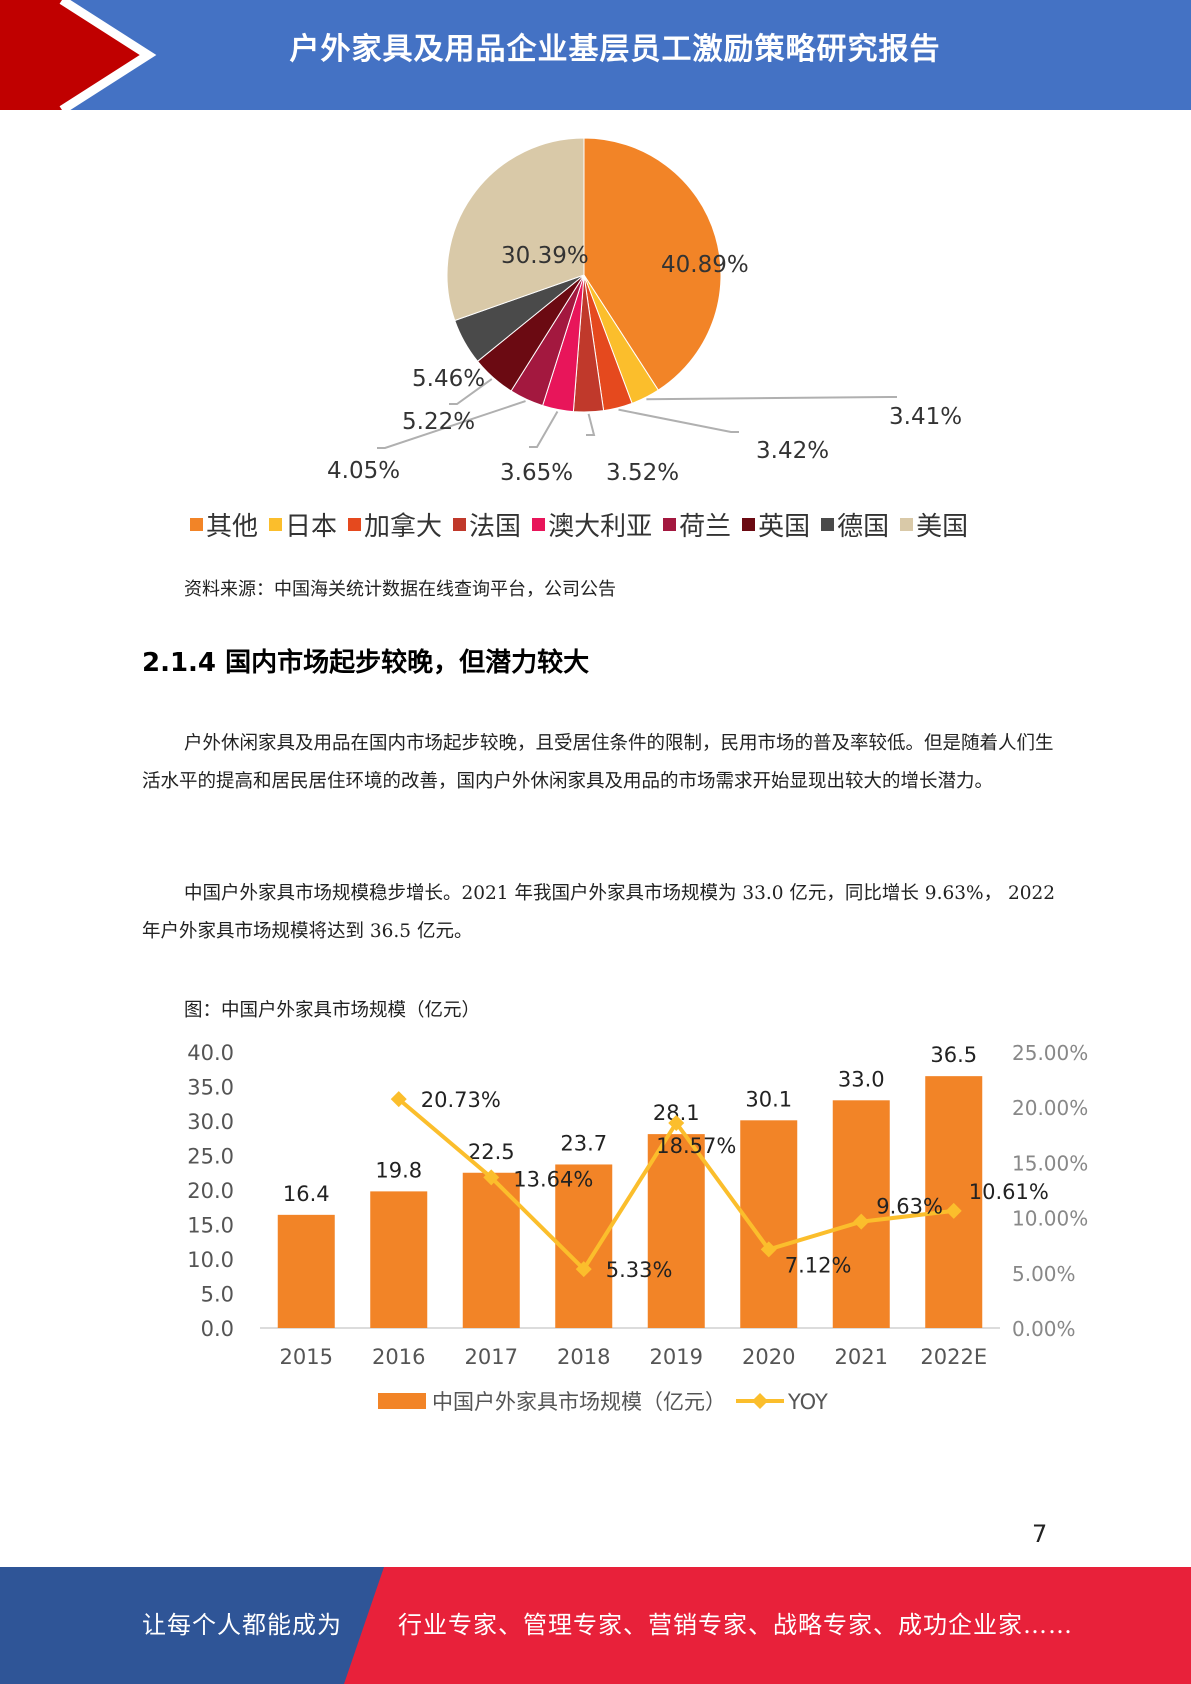 This screenshot has width=1191, height=1684. Describe the element at coordinates (953, 1357) in the screenshot. I see `x-axis-tick-label: 2022E` at that location.